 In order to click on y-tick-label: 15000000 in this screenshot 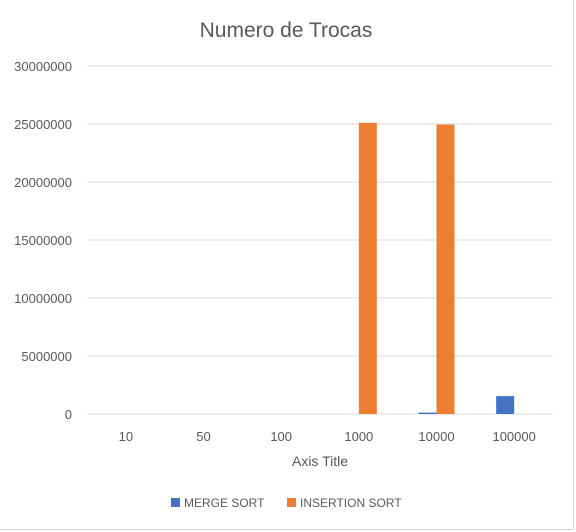, I will do `click(43, 240)`.